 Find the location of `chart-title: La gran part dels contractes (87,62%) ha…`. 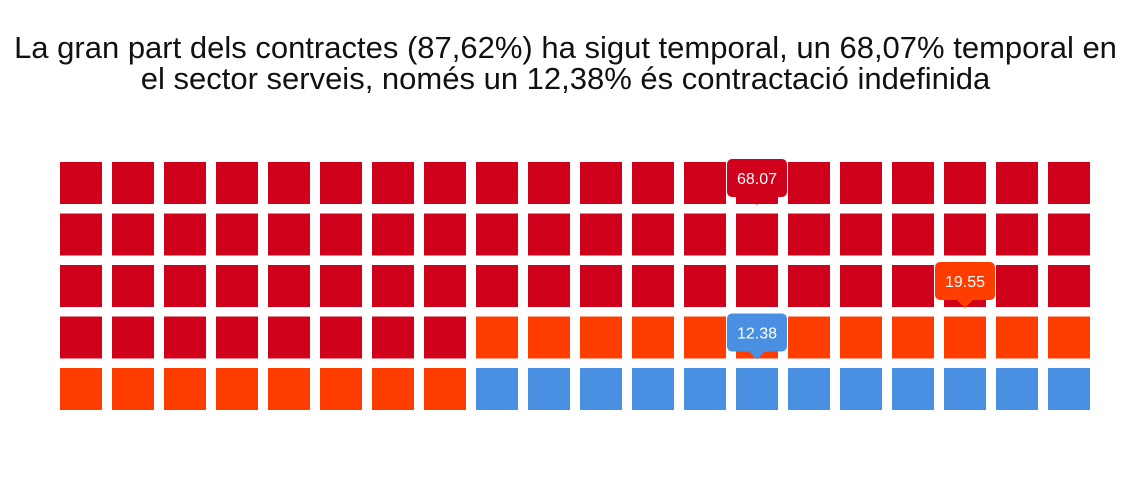

chart-title: La gran part dels contractes (87,62%) ha… is located at coordinates (565, 63).